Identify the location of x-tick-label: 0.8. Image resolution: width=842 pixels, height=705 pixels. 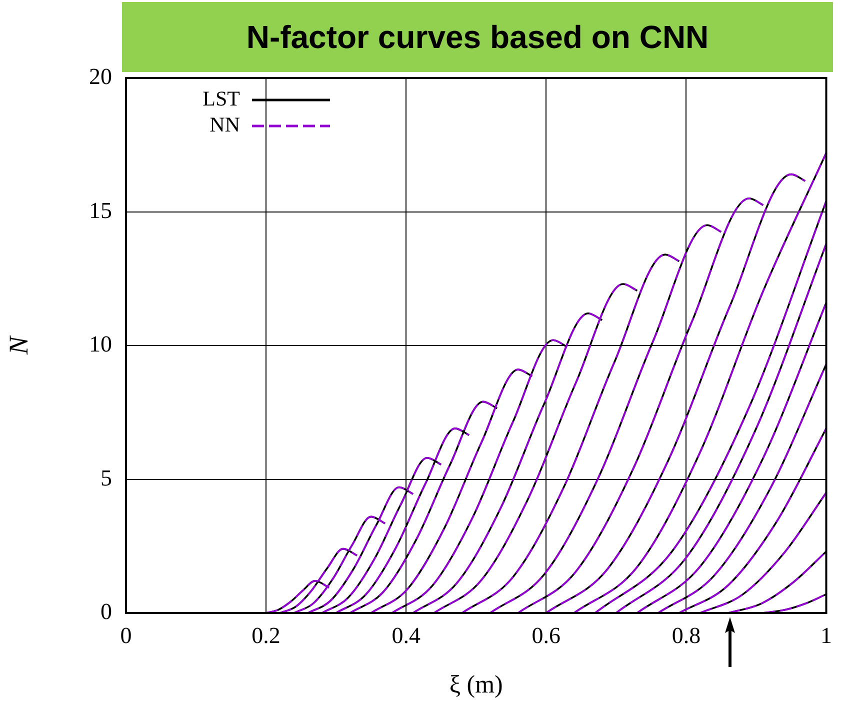
(686, 635).